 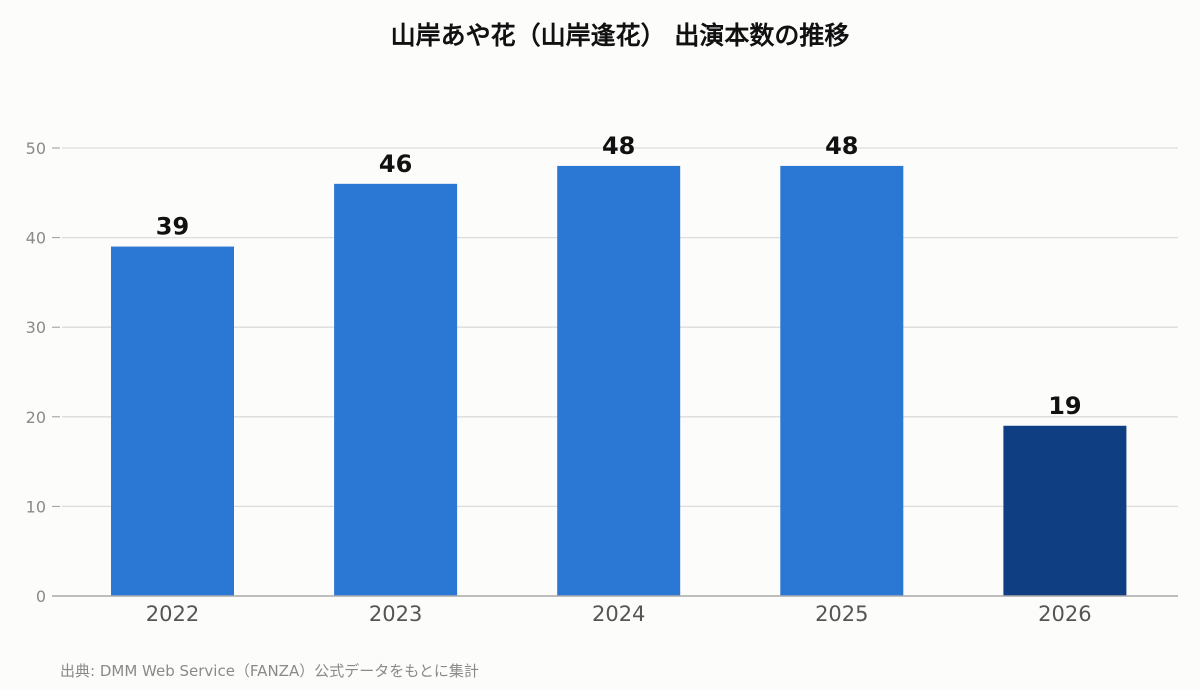 What do you see at coordinates (395, 164) in the screenshot?
I see `data-label-2023: 46` at bounding box center [395, 164].